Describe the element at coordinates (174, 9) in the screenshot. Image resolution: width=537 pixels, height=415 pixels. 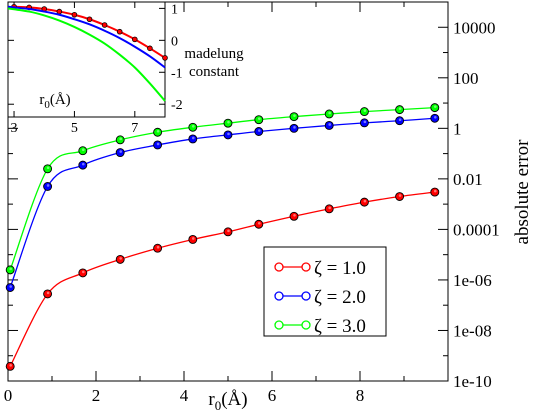
I see `inset-y-tick-label: 1` at that location.